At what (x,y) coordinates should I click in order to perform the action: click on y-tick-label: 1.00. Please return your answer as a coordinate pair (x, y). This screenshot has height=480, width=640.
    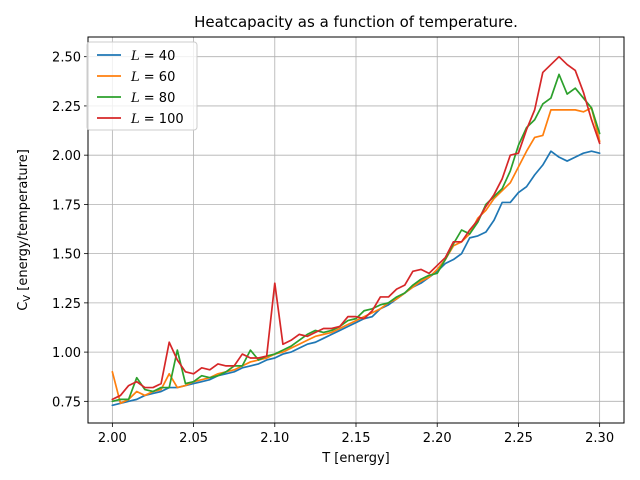
    Looking at the image, I should click on (66, 353).